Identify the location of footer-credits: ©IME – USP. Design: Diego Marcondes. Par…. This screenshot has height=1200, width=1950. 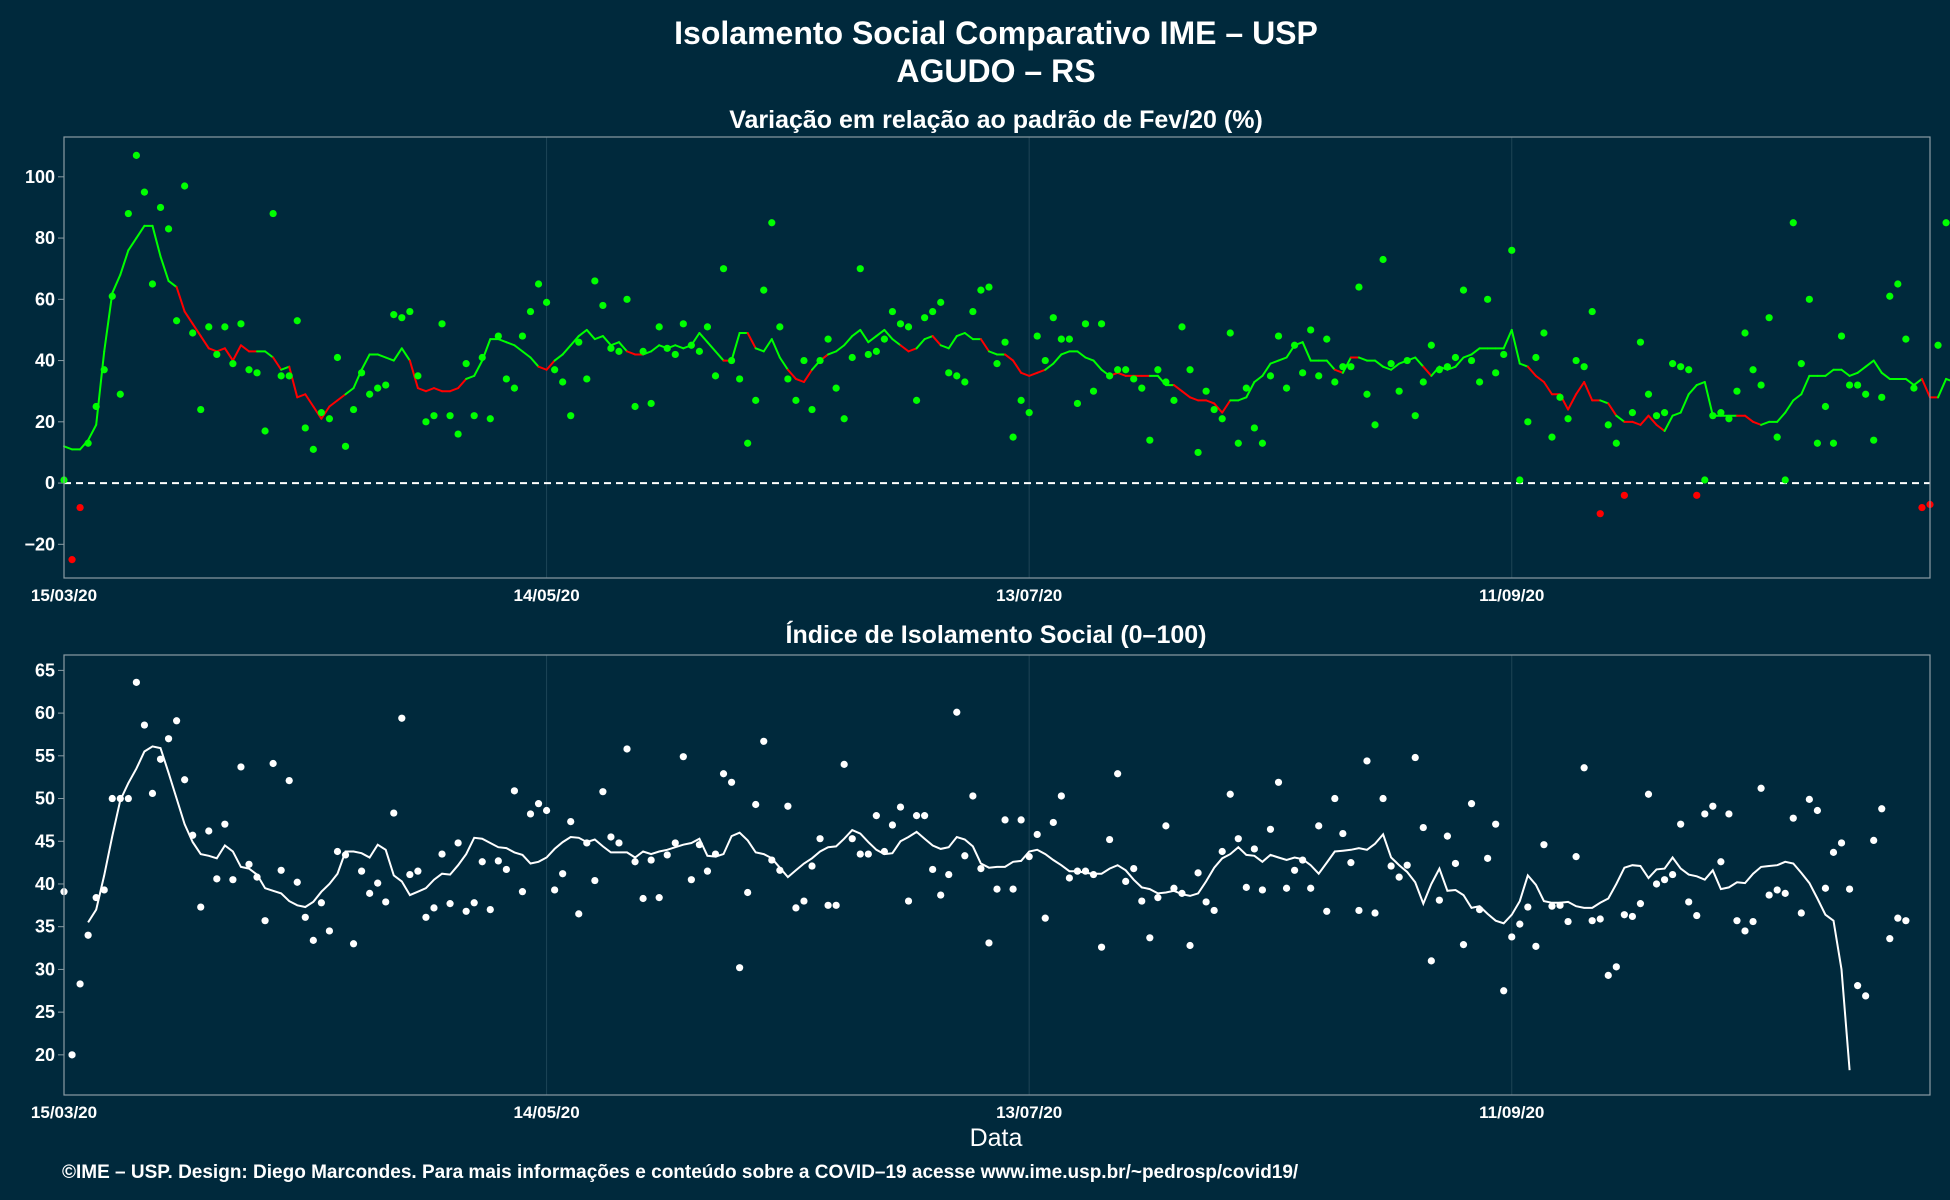
(680, 1172).